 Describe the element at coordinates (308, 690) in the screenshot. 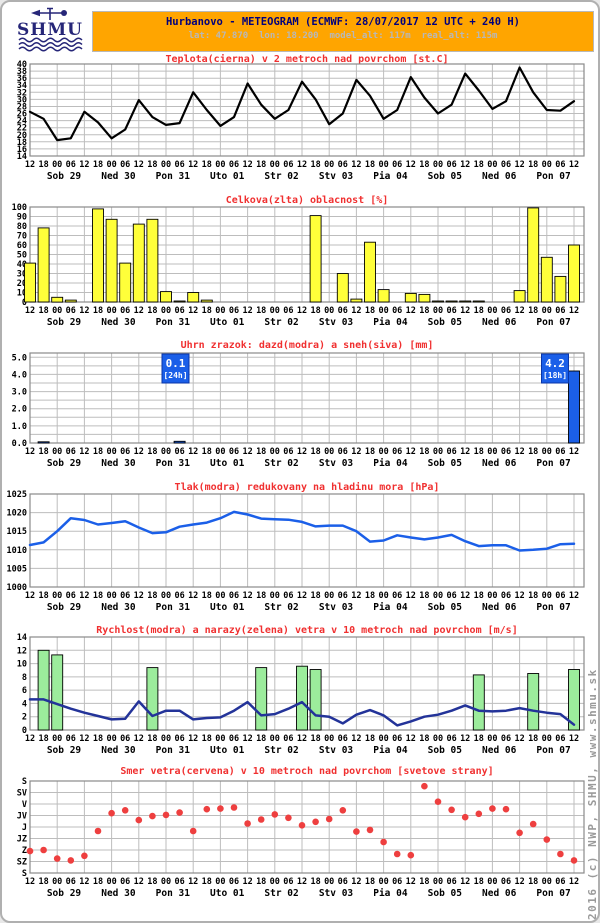

I see `series-narazy` at that location.